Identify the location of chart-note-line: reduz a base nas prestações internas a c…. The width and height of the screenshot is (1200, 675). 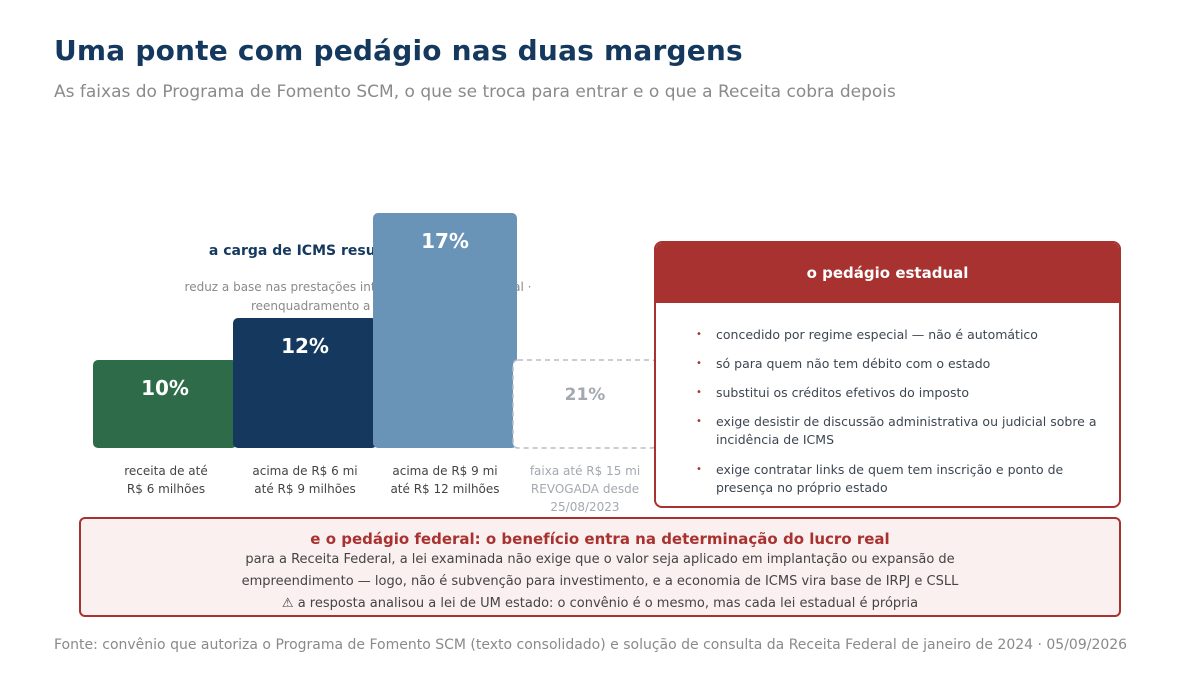
(358, 287).